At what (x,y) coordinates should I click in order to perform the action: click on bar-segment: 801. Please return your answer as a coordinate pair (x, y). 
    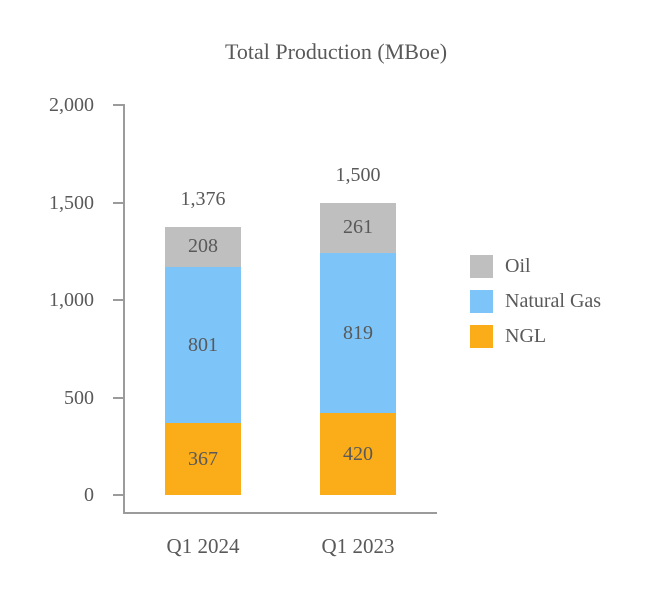
    Looking at the image, I should click on (203, 345).